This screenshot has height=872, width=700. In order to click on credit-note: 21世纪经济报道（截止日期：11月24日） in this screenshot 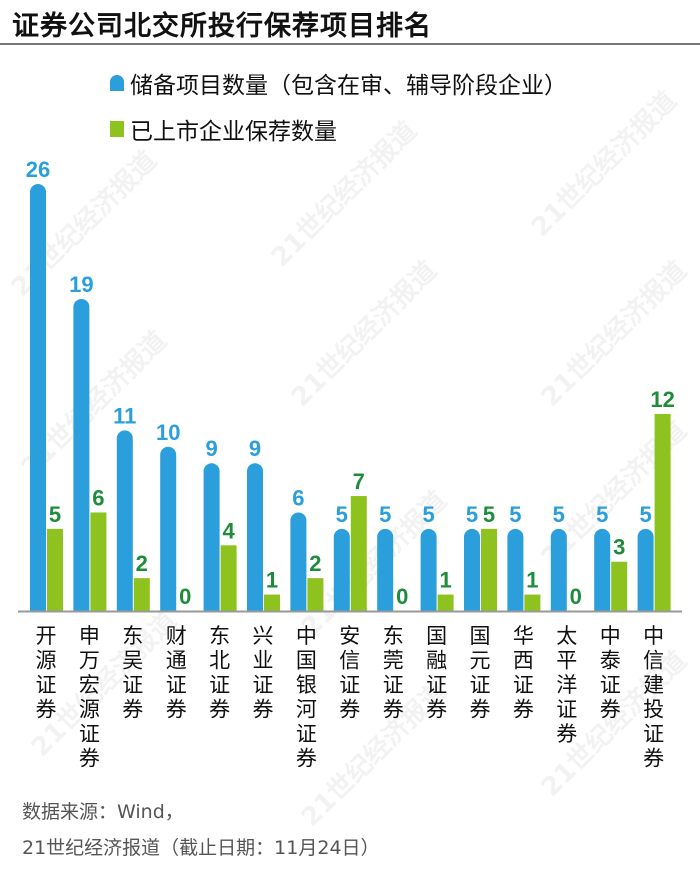, I will do `click(201, 848)`.